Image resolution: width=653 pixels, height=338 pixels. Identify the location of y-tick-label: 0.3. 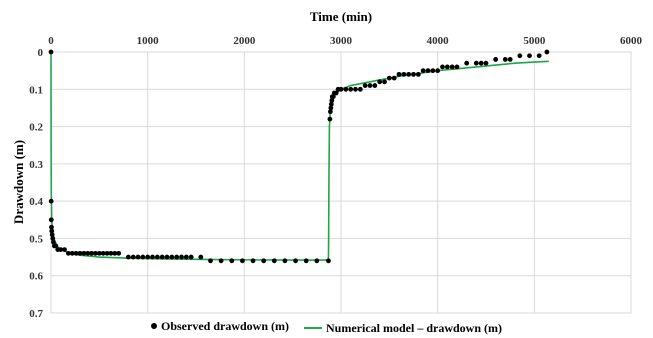
(36, 165).